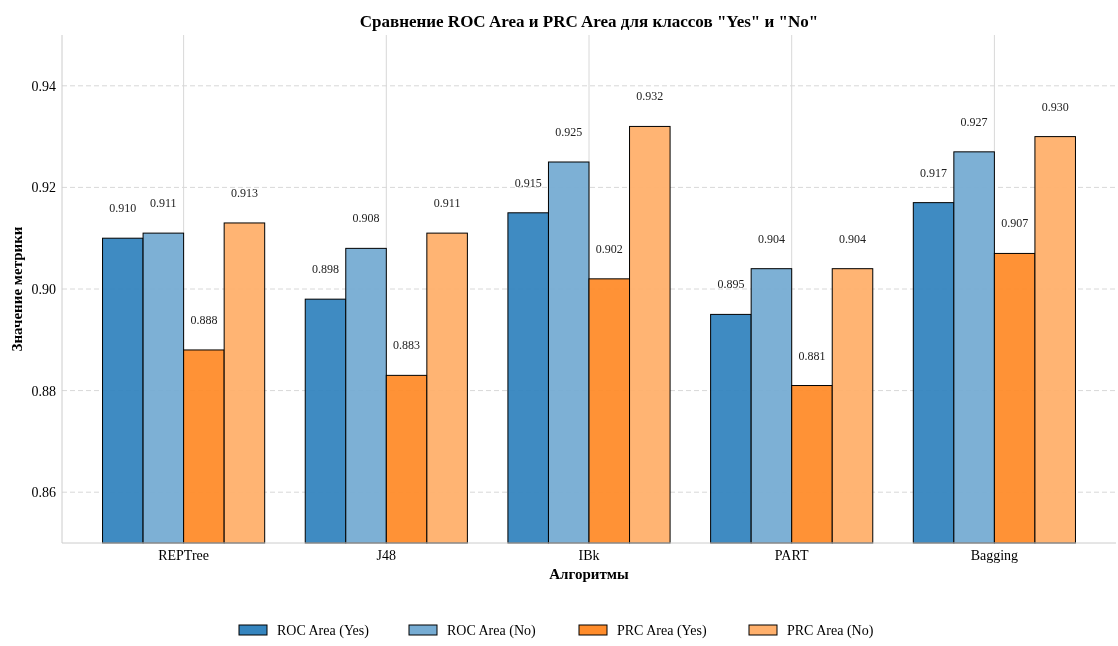  Describe the element at coordinates (491, 631) in the screenshot. I see `legend-label: ROC Area (No)` at that location.